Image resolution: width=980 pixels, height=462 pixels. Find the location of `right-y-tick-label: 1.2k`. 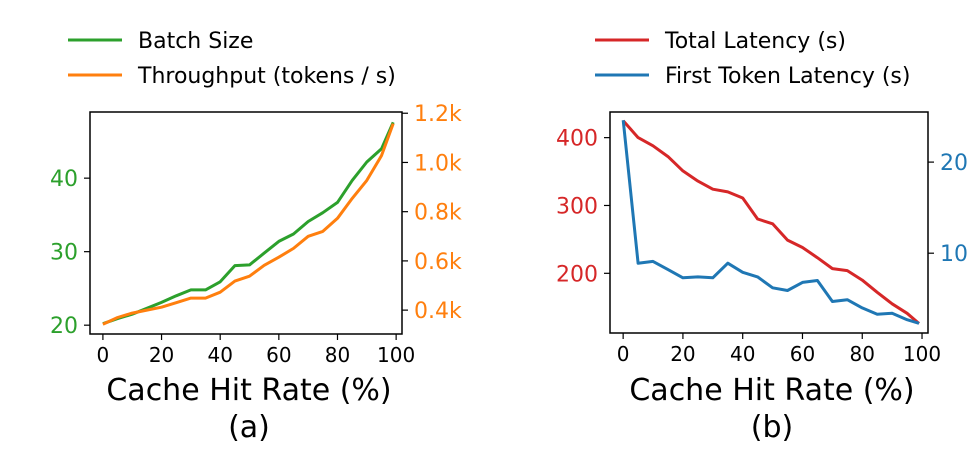

right-y-tick-label: 1.2k is located at coordinates (438, 114).